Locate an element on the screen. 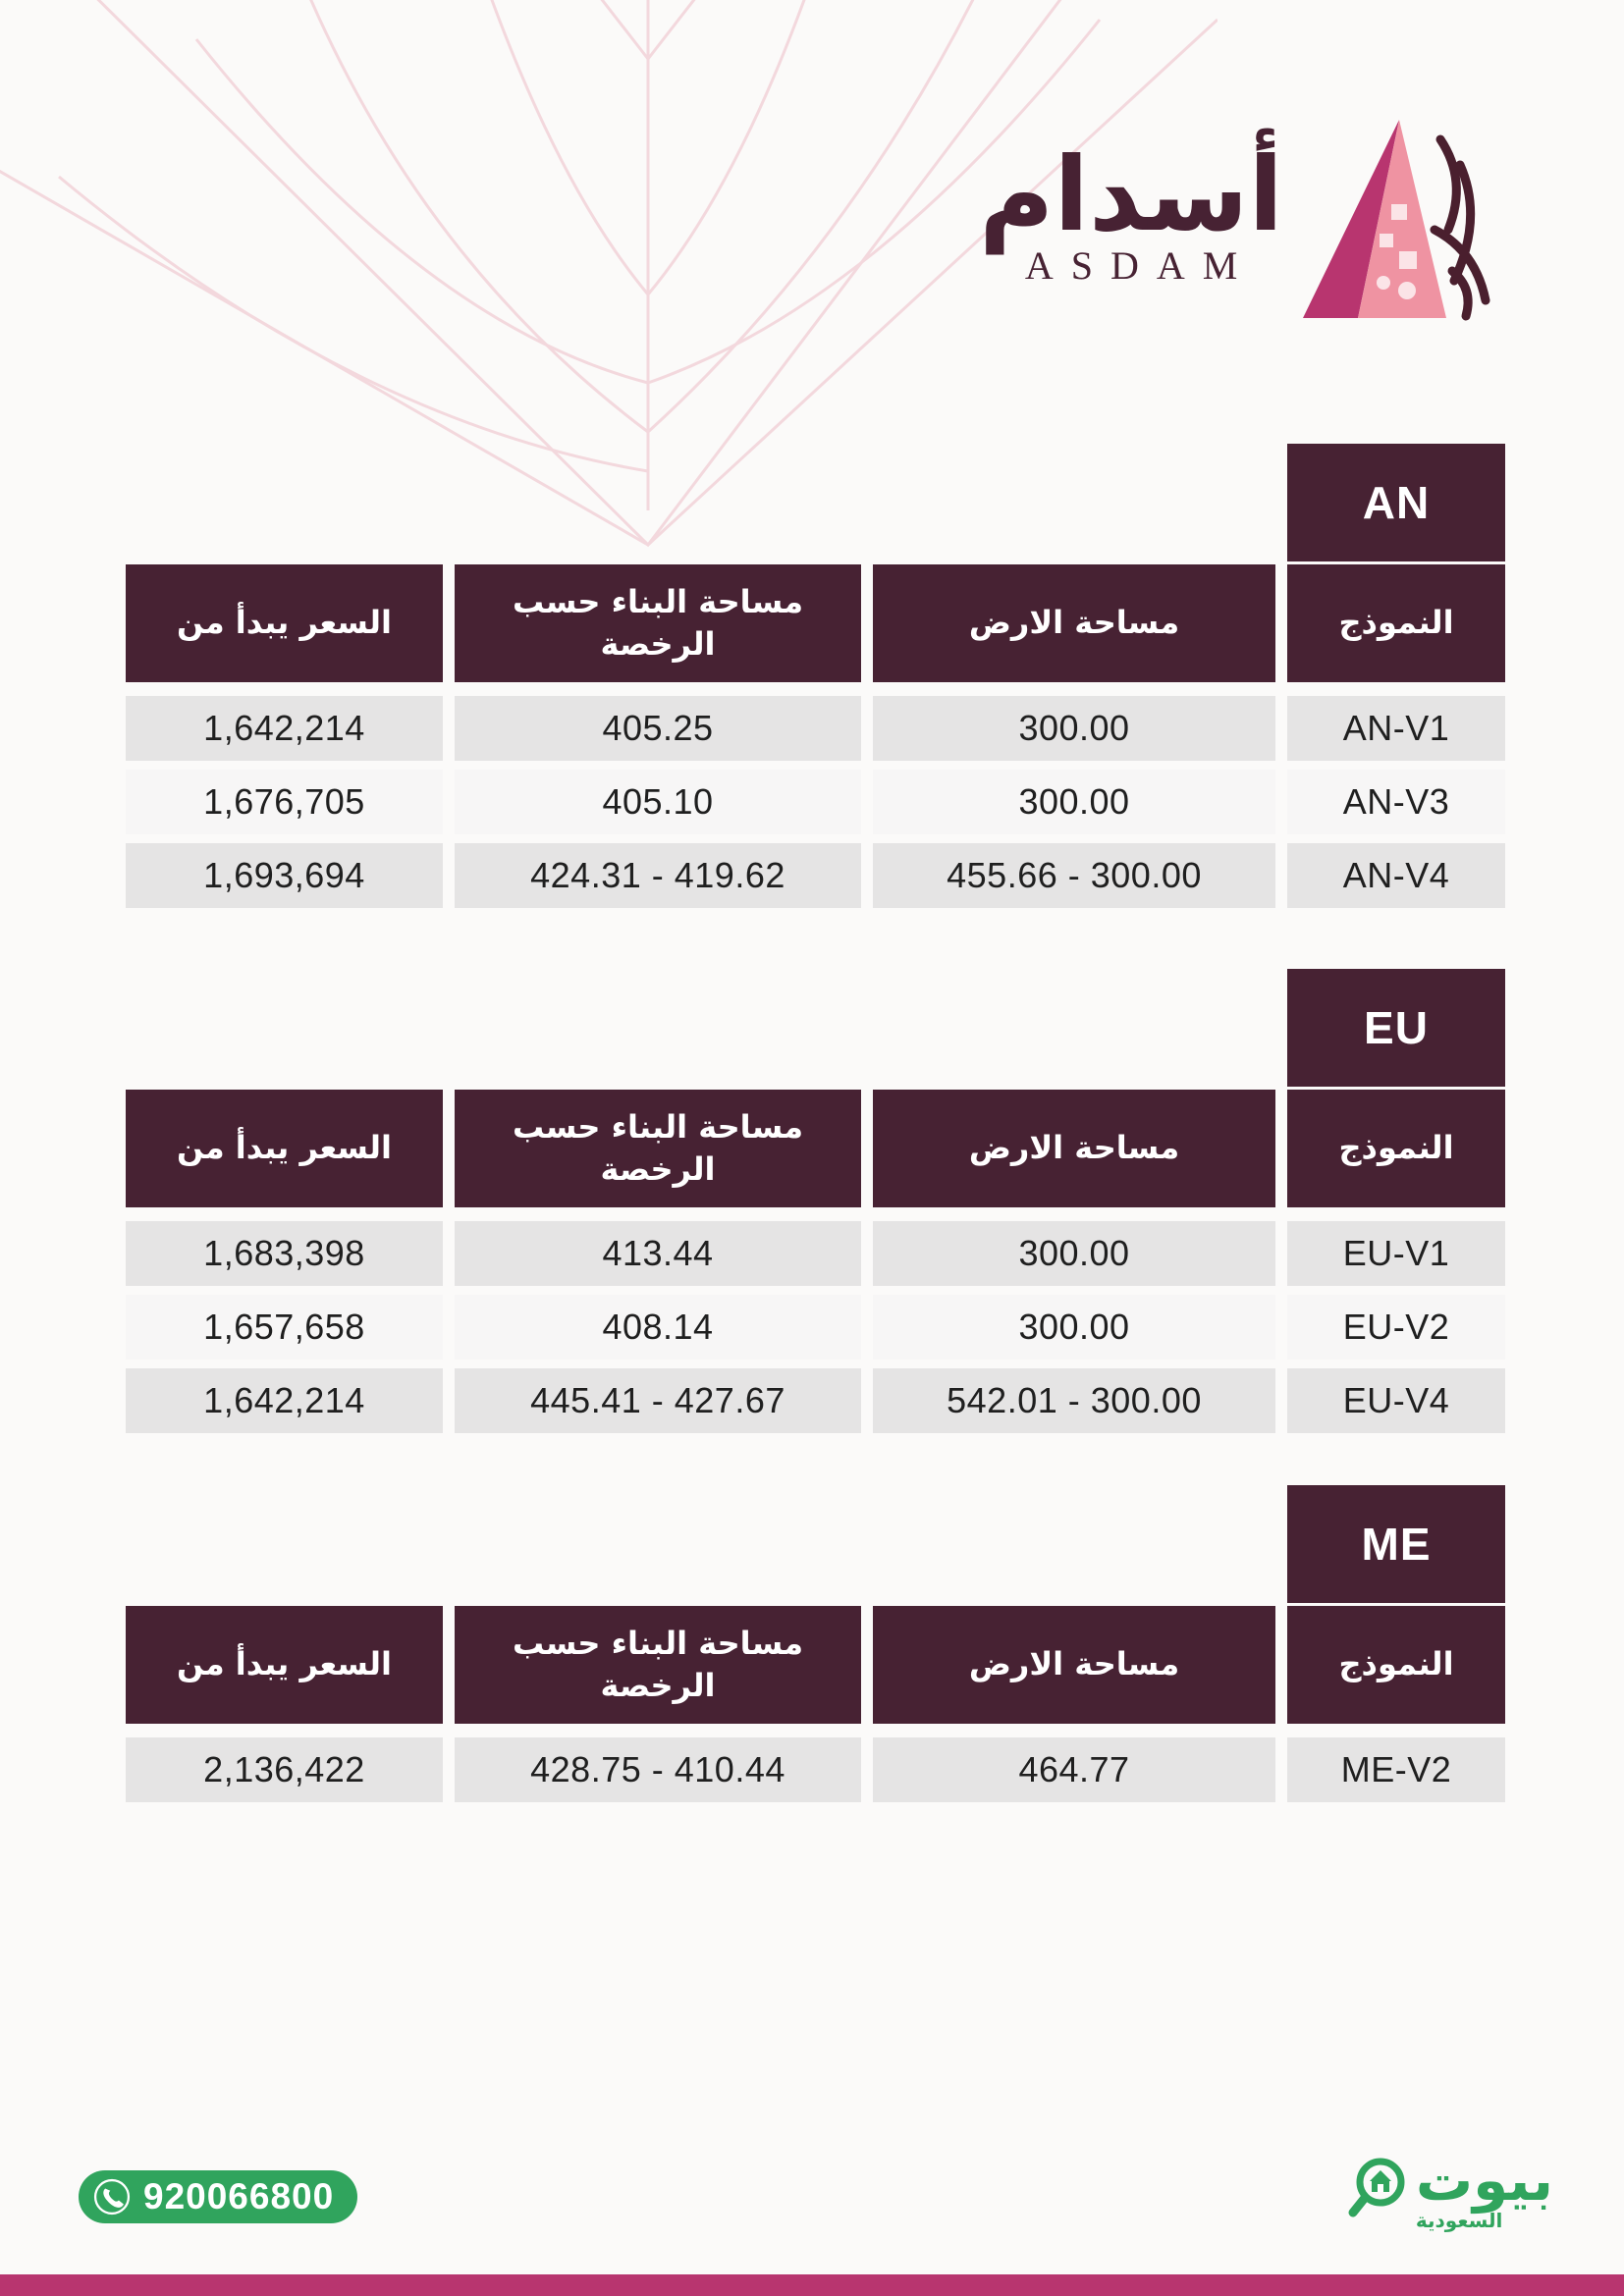  tab-label: AN is located at coordinates (1396, 502).